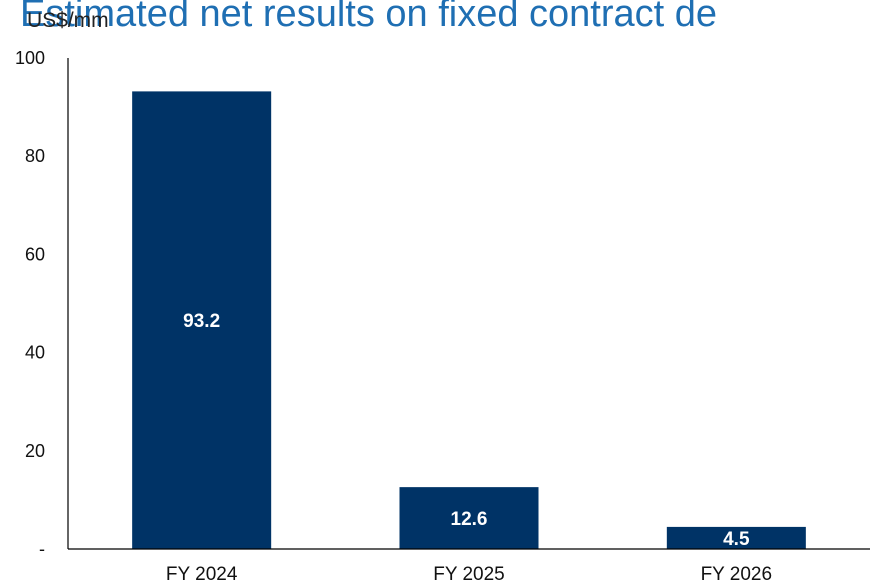 This screenshot has height=584, width=879. I want to click on y-tick-label: 80, so click(35, 156).